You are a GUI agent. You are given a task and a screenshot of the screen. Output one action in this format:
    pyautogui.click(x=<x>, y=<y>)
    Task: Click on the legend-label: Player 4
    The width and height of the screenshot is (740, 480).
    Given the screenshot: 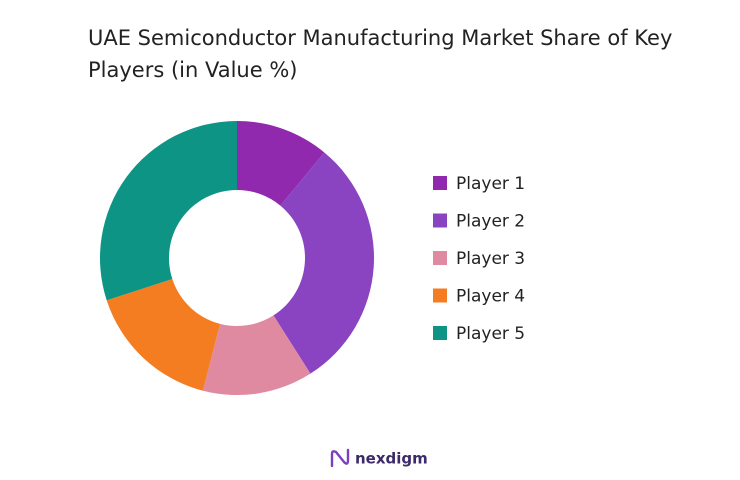 What is the action you would take?
    pyautogui.click(x=490, y=297)
    